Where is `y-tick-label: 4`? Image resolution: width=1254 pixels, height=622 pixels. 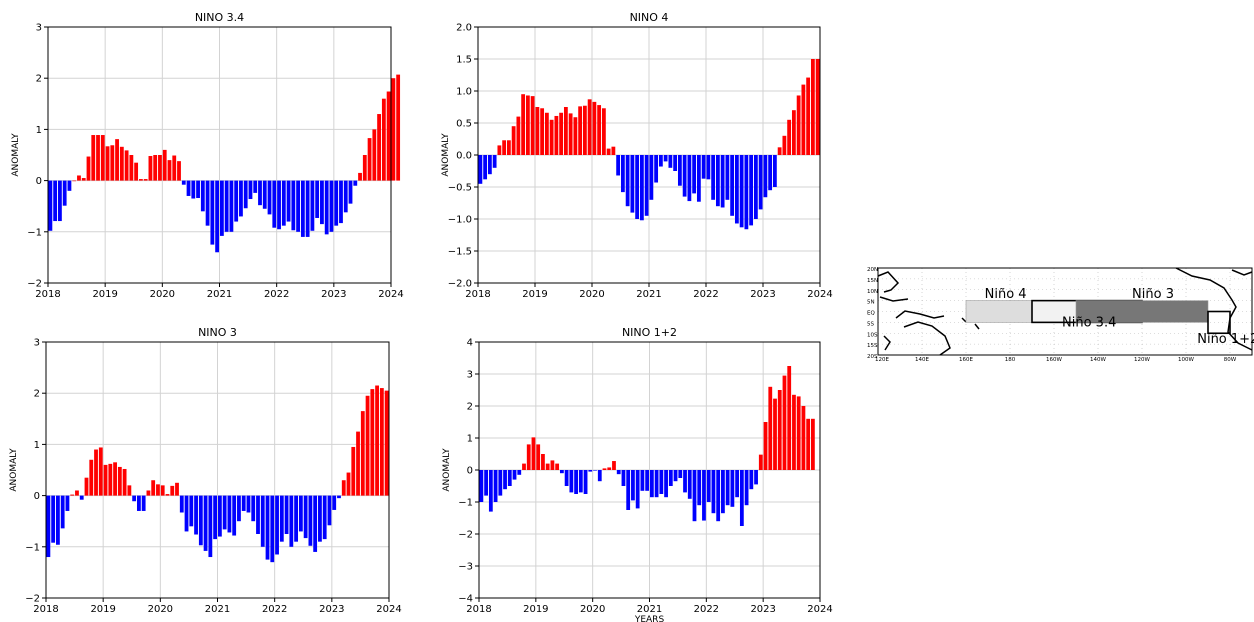 y-tick-label: 4 is located at coordinates (470, 343).